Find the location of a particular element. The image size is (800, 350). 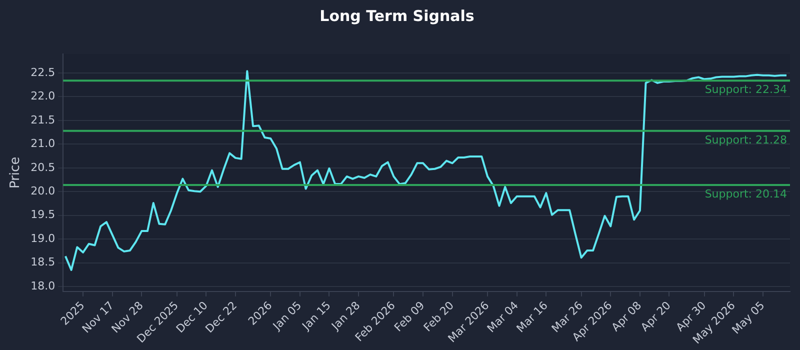

y-tick-label: 18.5 is located at coordinates (43, 262).